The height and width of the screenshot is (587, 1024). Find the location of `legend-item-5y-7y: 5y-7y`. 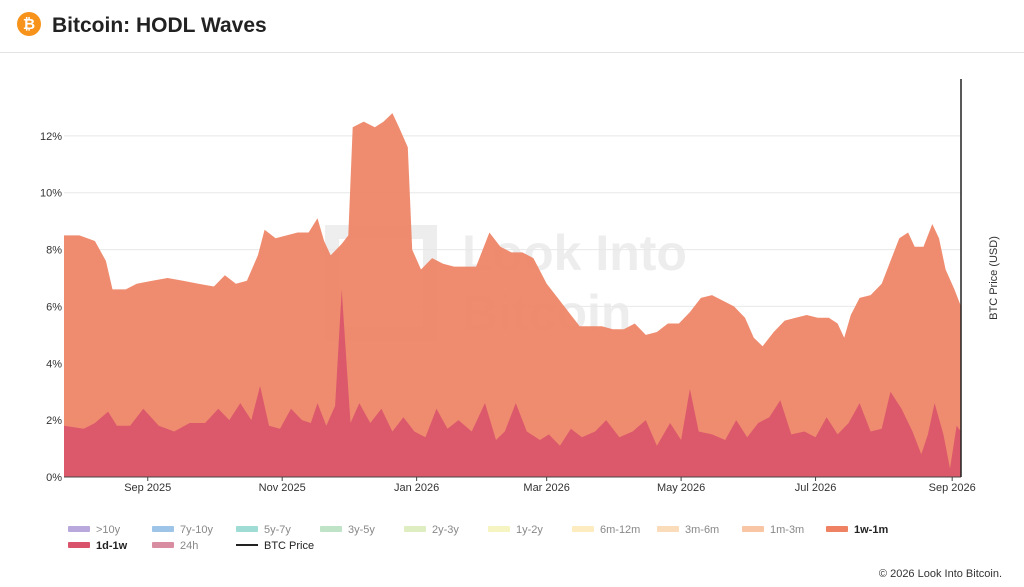

legend-item-5y-7y: 5y-7y is located at coordinates (263, 530).